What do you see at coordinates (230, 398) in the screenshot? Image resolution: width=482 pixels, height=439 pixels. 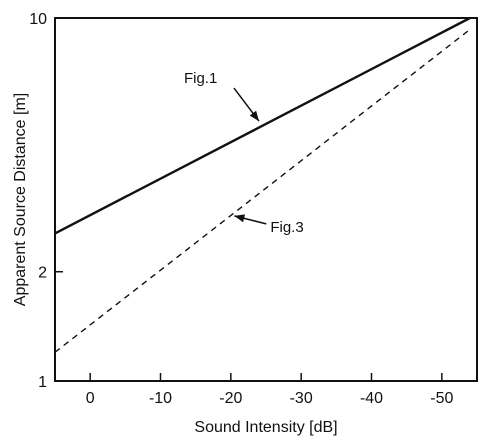 I see `x-tick-label: -20` at bounding box center [230, 398].